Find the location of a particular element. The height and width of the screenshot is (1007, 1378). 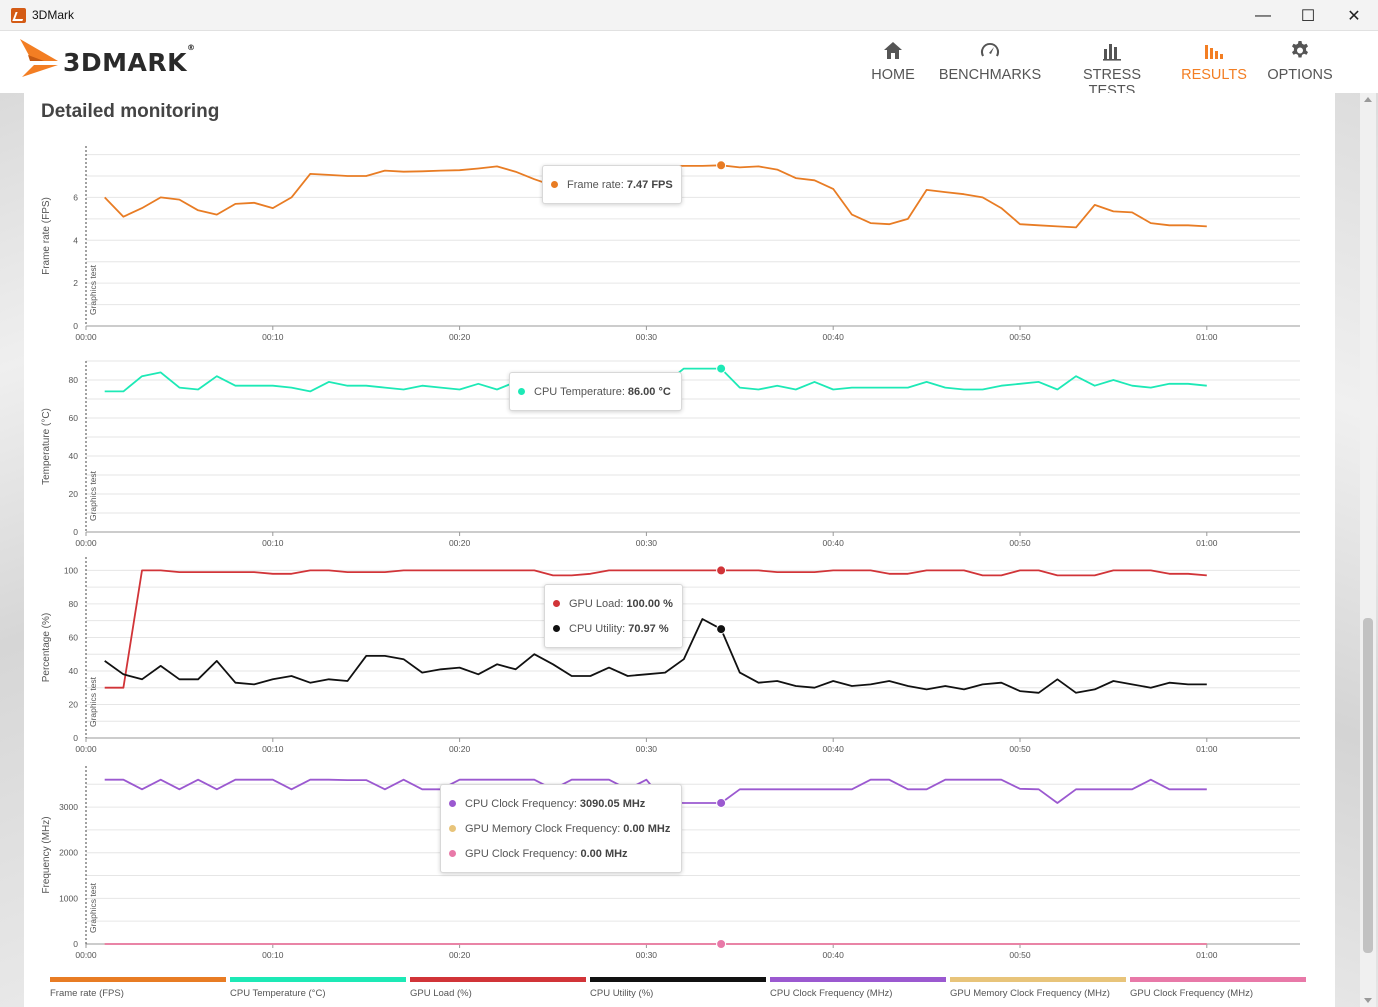

tooltip-label: GPU Load: is located at coordinates (596, 603).